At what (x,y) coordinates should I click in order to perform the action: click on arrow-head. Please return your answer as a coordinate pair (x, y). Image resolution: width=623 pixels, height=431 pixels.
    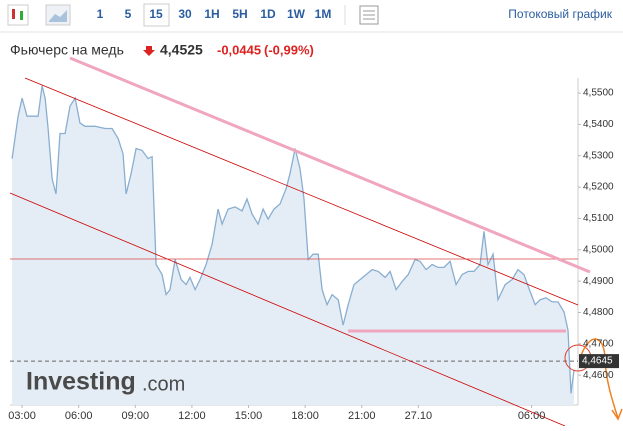
    Looking at the image, I should click on (617, 414).